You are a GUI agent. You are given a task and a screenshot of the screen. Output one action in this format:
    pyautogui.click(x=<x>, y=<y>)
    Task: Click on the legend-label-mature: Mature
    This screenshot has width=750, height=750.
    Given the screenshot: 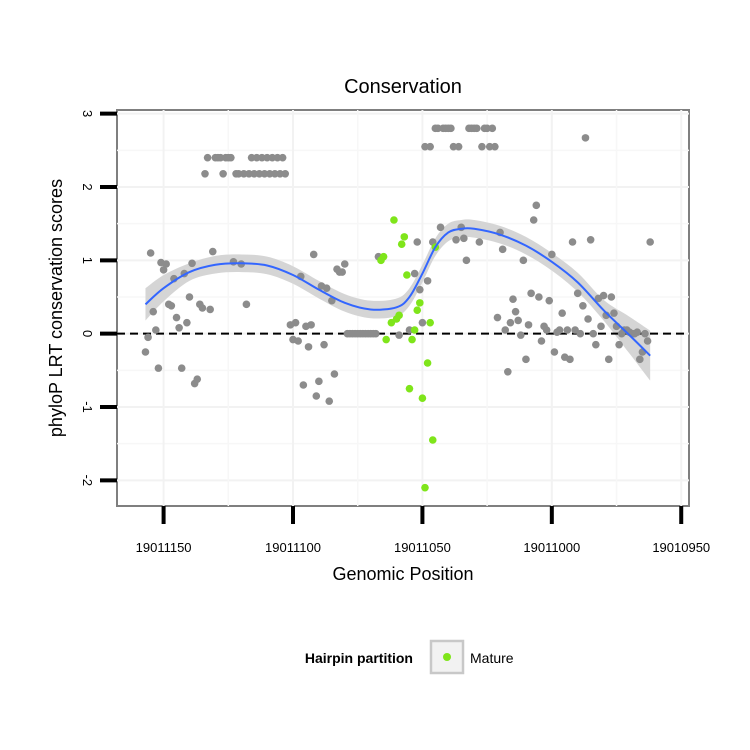 What is the action you would take?
    pyautogui.click(x=492, y=658)
    